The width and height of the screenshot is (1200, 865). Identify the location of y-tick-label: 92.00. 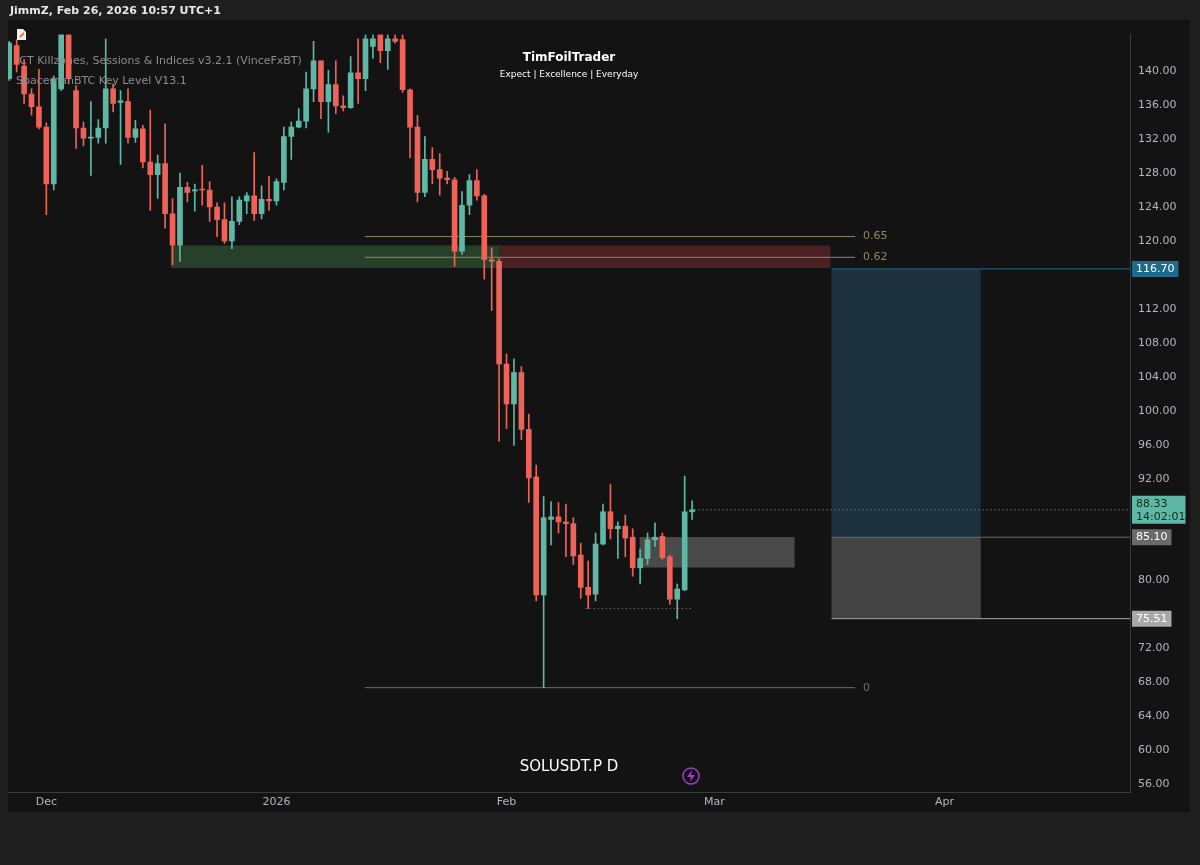
(1154, 478).